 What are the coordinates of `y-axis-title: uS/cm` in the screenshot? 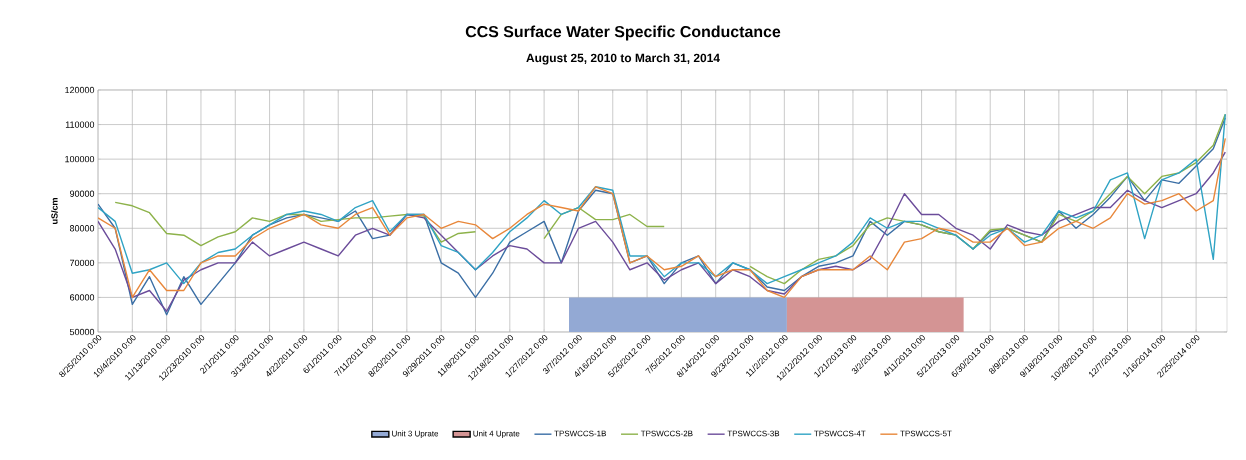 It's located at (54, 211).